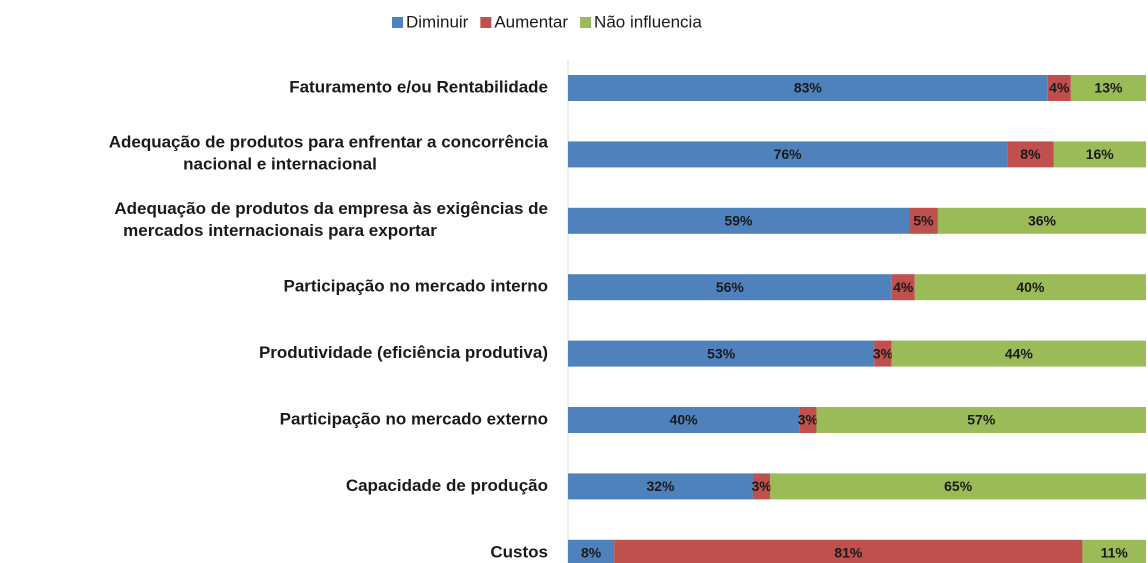 This screenshot has width=1148, height=563. I want to click on value-label: 57%, so click(981, 420).